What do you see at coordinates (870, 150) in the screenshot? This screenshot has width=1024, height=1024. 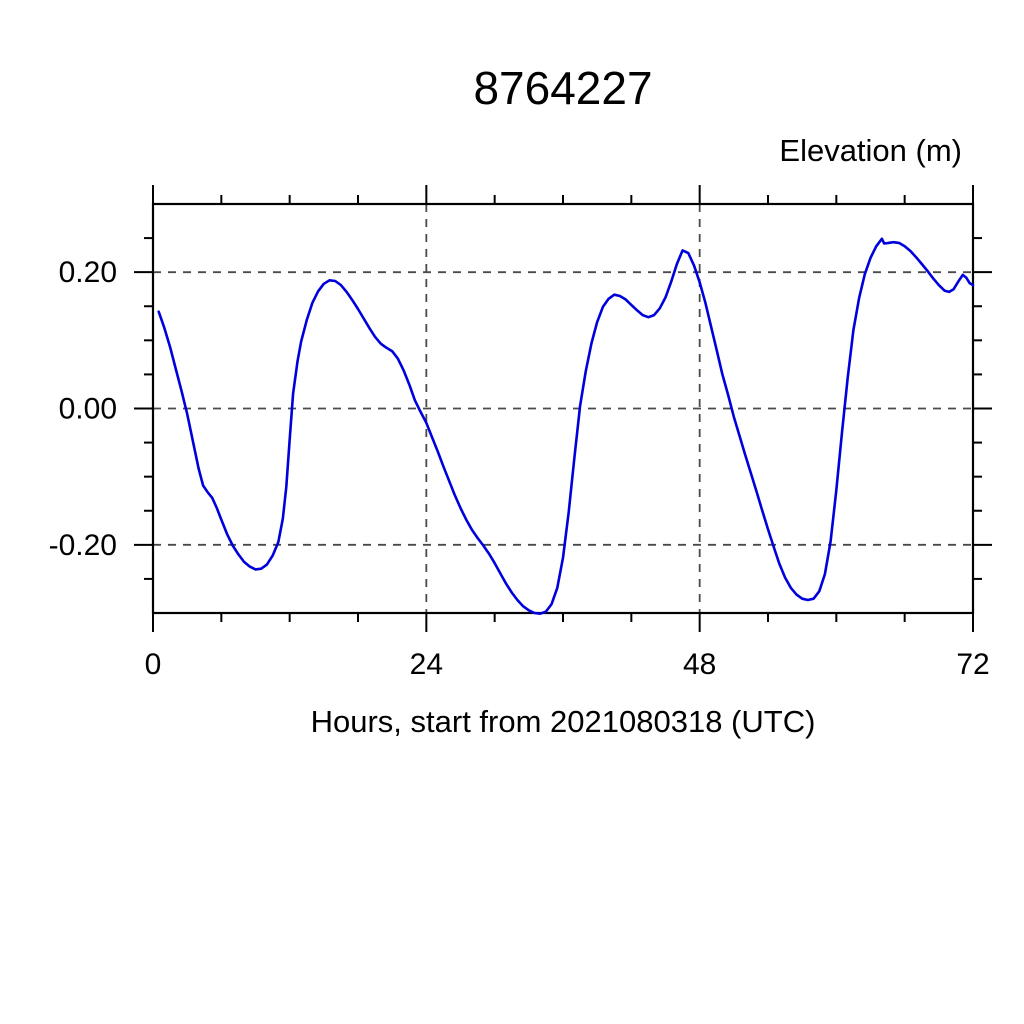 I see `y-axis-header: Elevation (m)` at bounding box center [870, 150].